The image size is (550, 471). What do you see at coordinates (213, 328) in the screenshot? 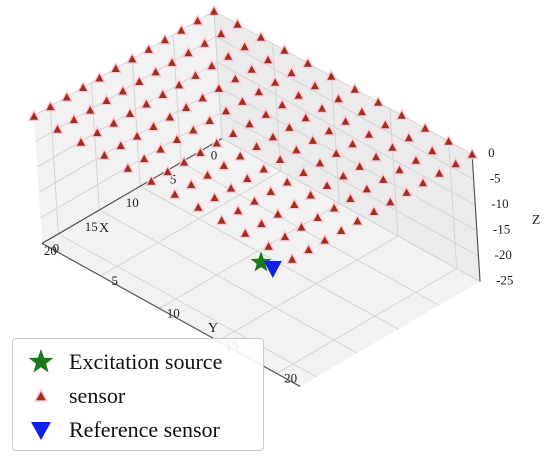
I see `y-axis-label: Y` at bounding box center [213, 328].